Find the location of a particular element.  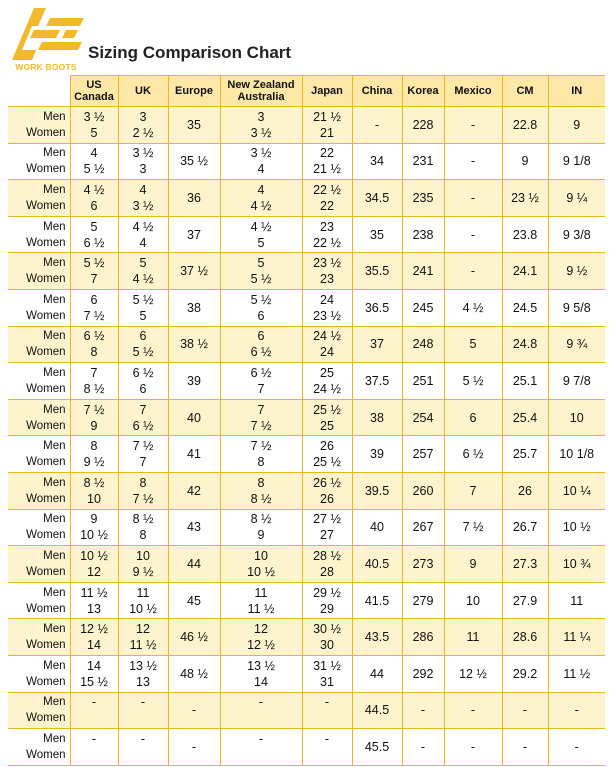

size-cell-mx: - is located at coordinates (472, 125).